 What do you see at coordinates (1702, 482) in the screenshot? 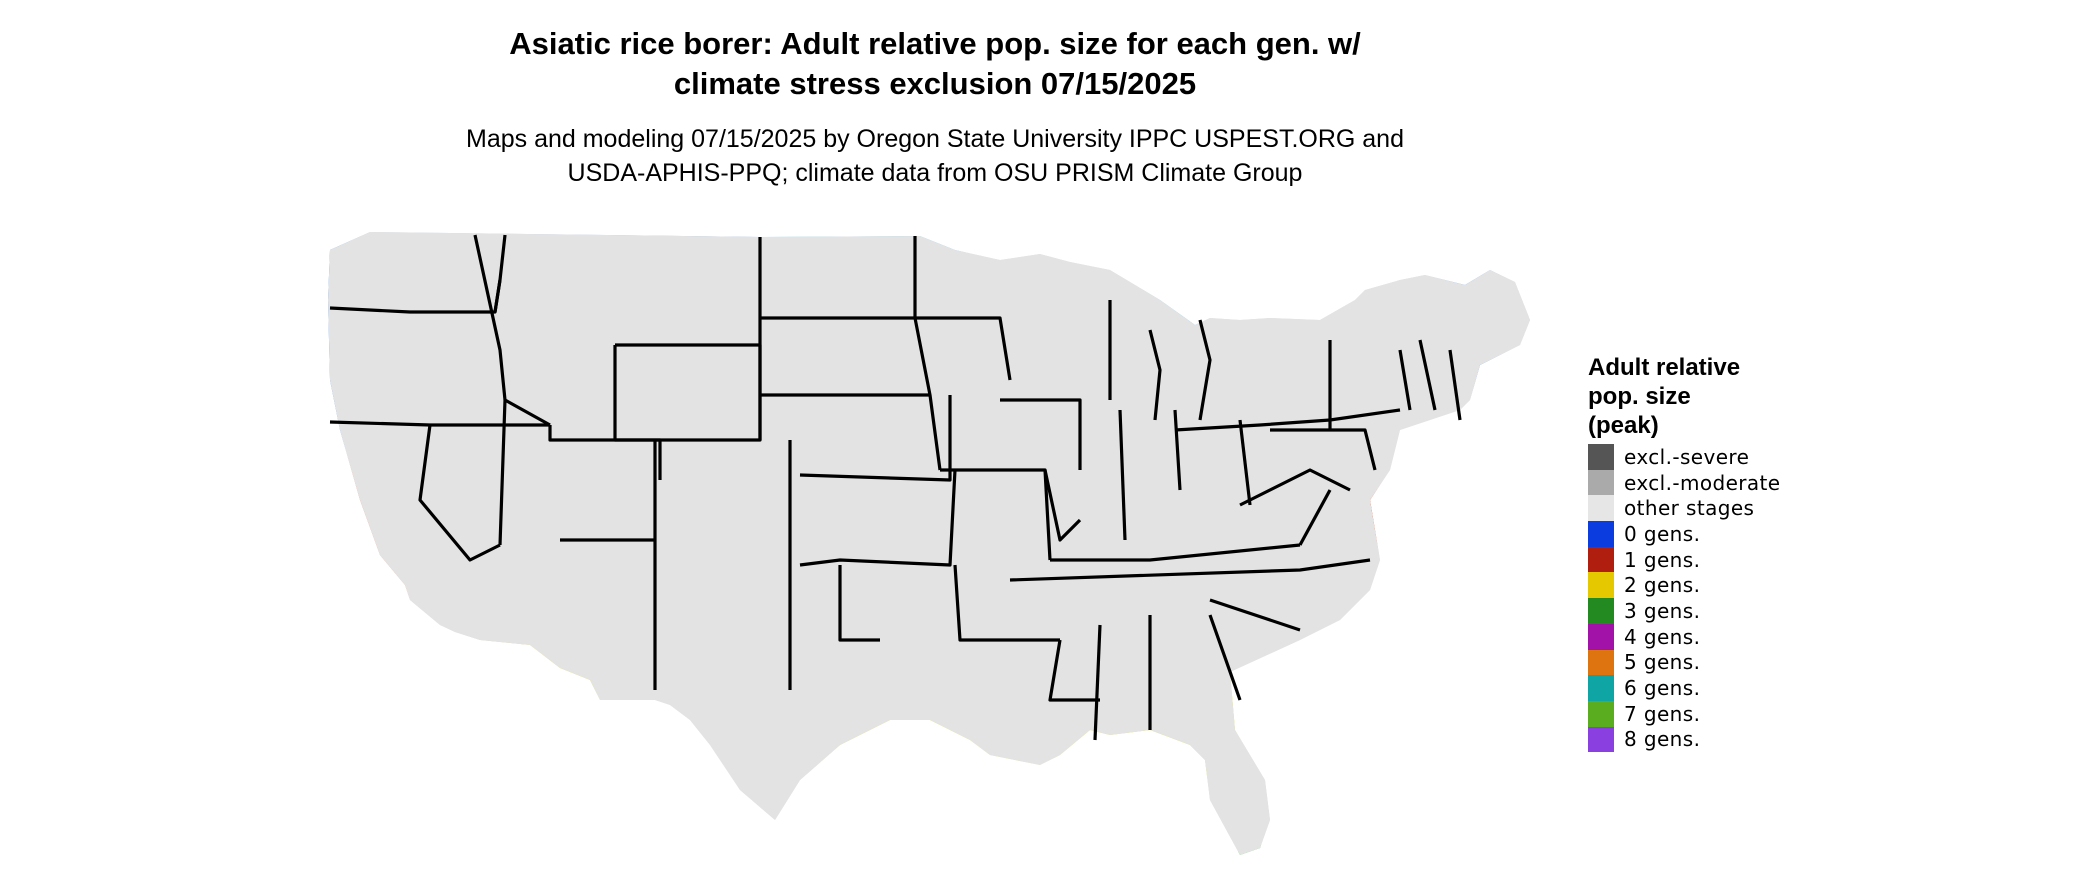
I see `legend-label: excl.-moderate` at bounding box center [1702, 482].